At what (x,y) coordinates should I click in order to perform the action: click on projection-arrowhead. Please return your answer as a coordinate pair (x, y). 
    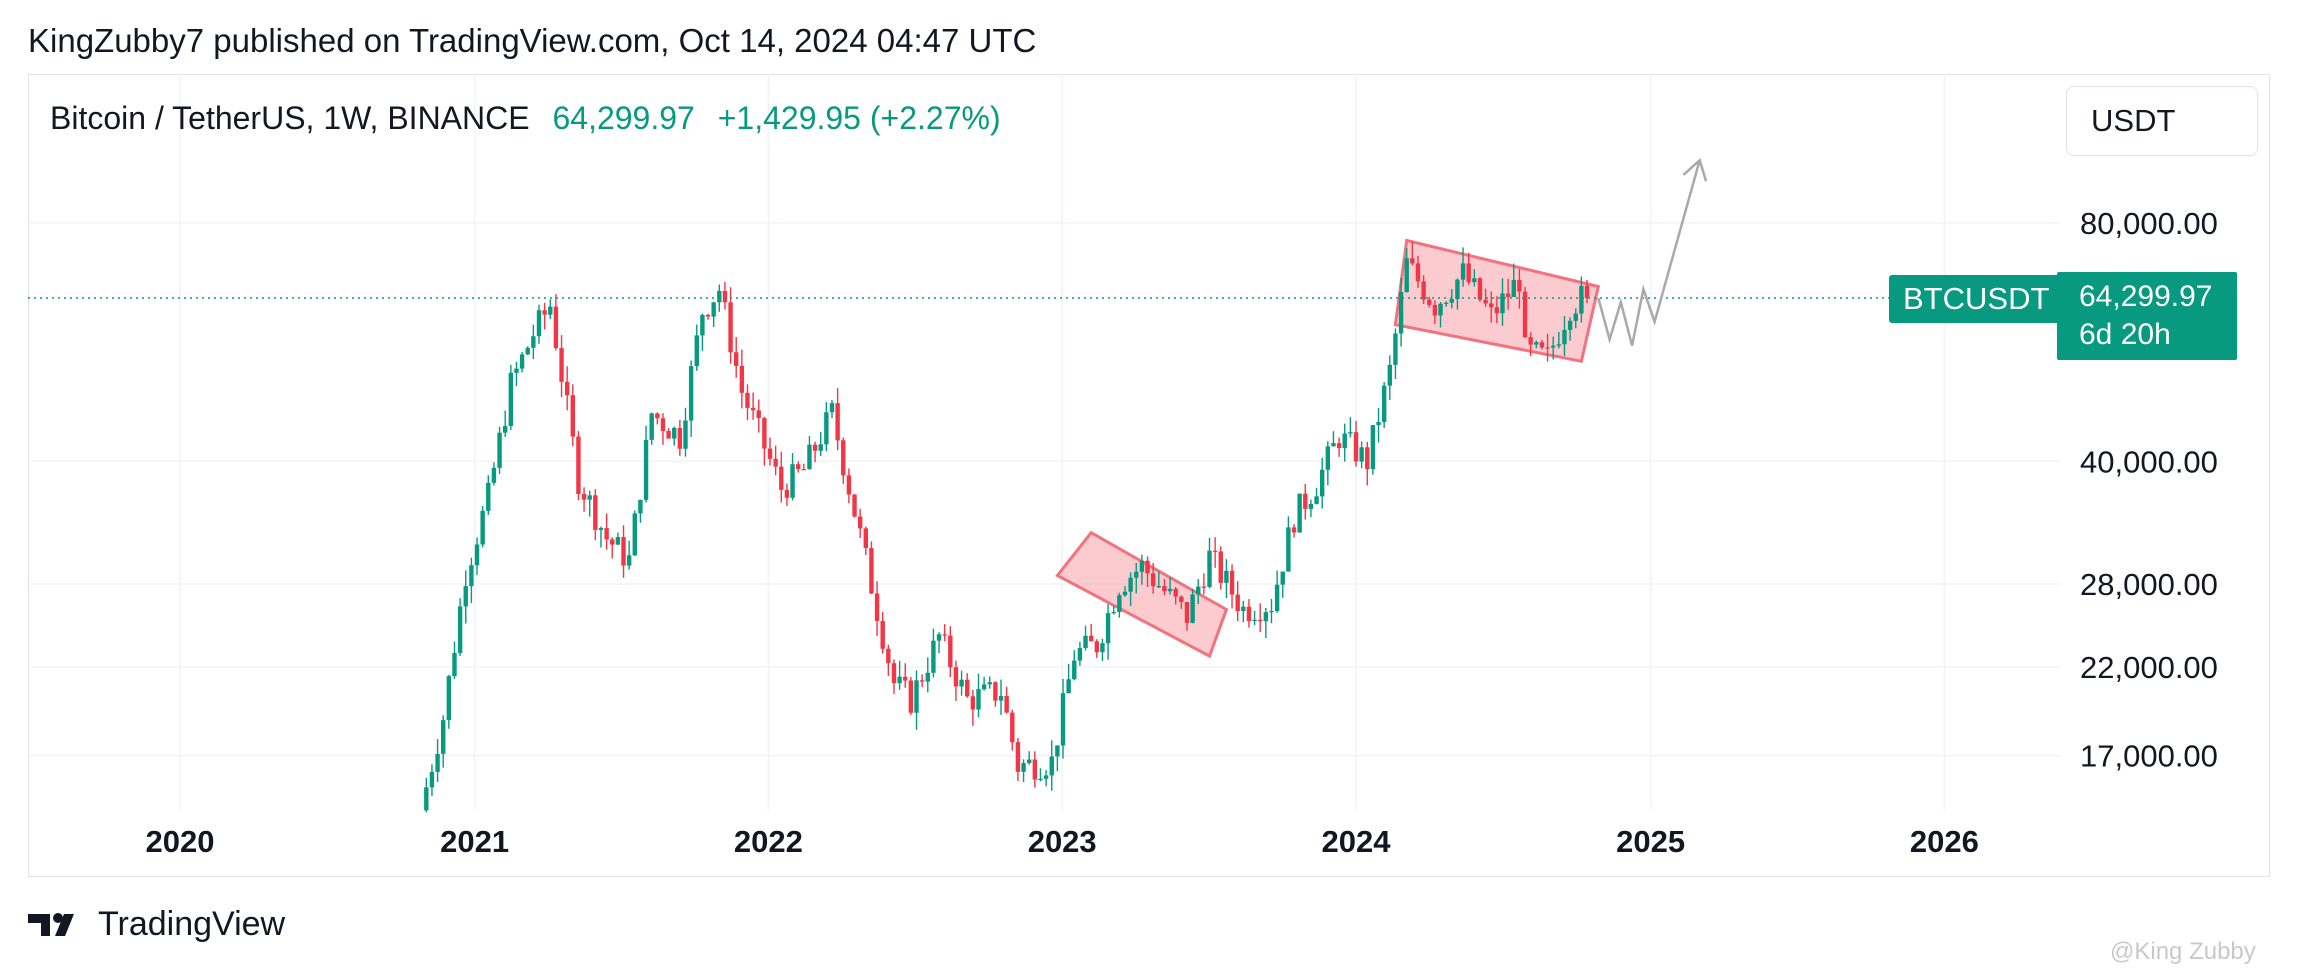
    Looking at the image, I should click on (1695, 169).